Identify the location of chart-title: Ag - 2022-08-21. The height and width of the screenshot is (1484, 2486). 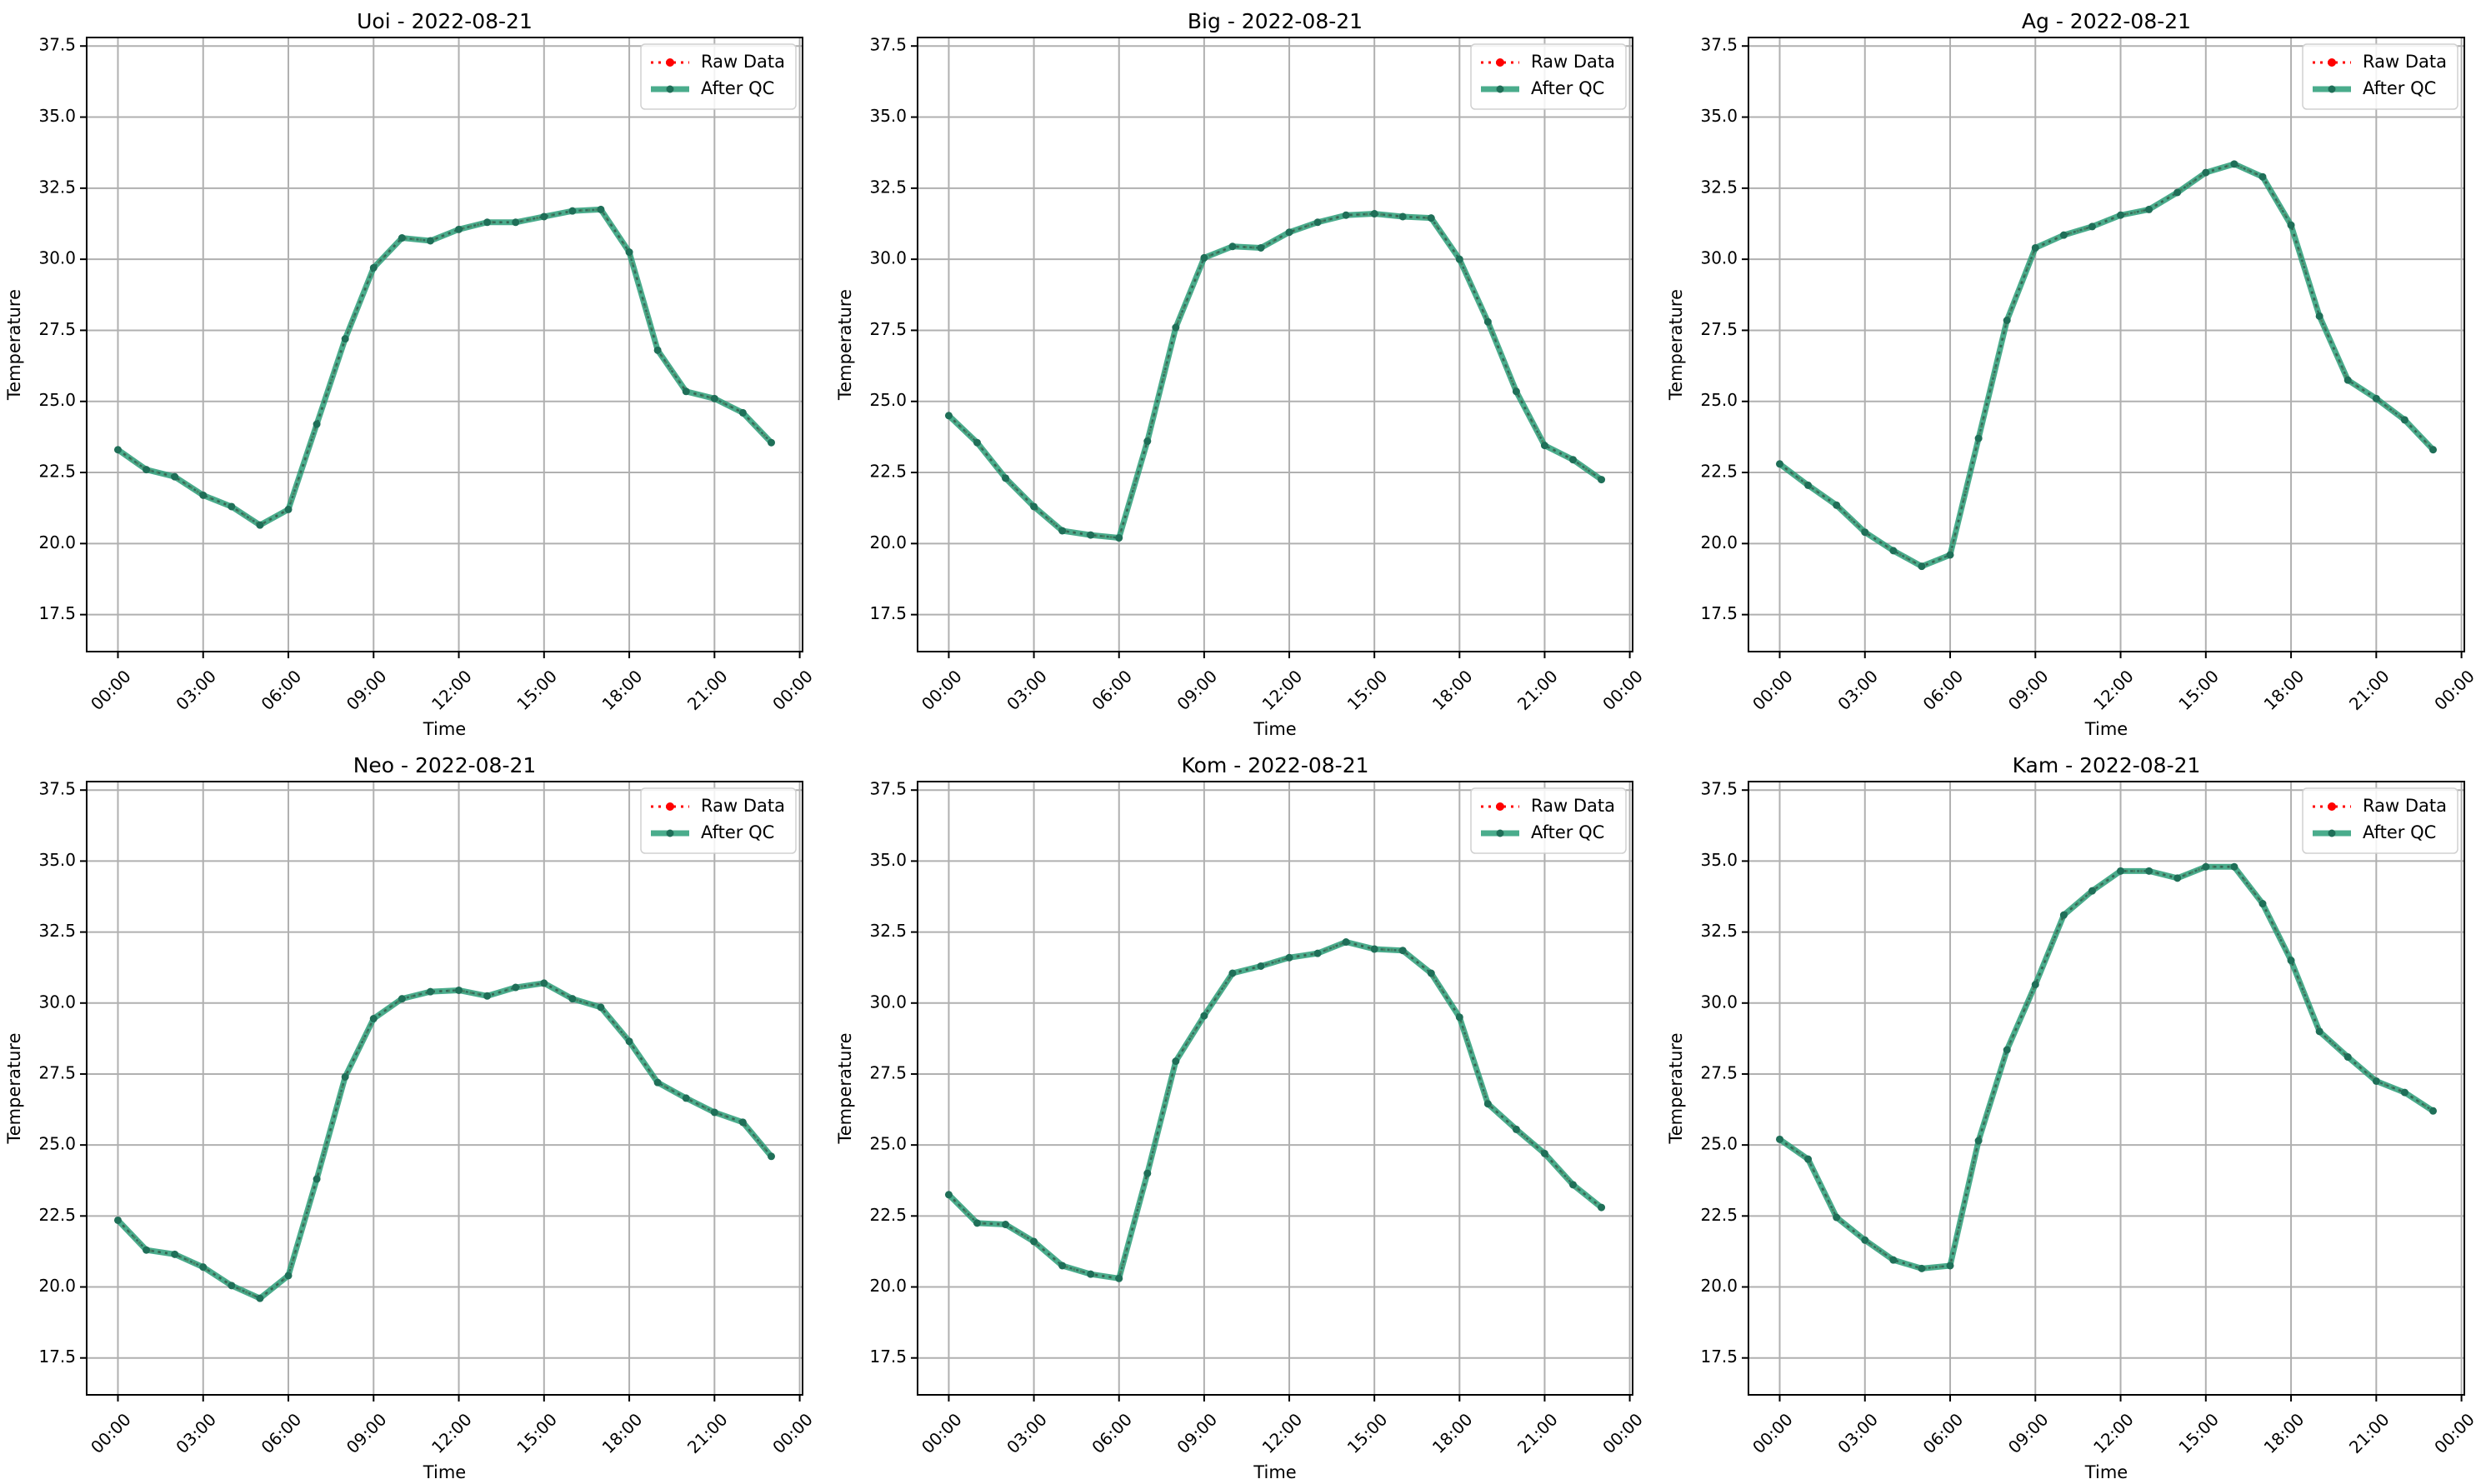
(2106, 21).